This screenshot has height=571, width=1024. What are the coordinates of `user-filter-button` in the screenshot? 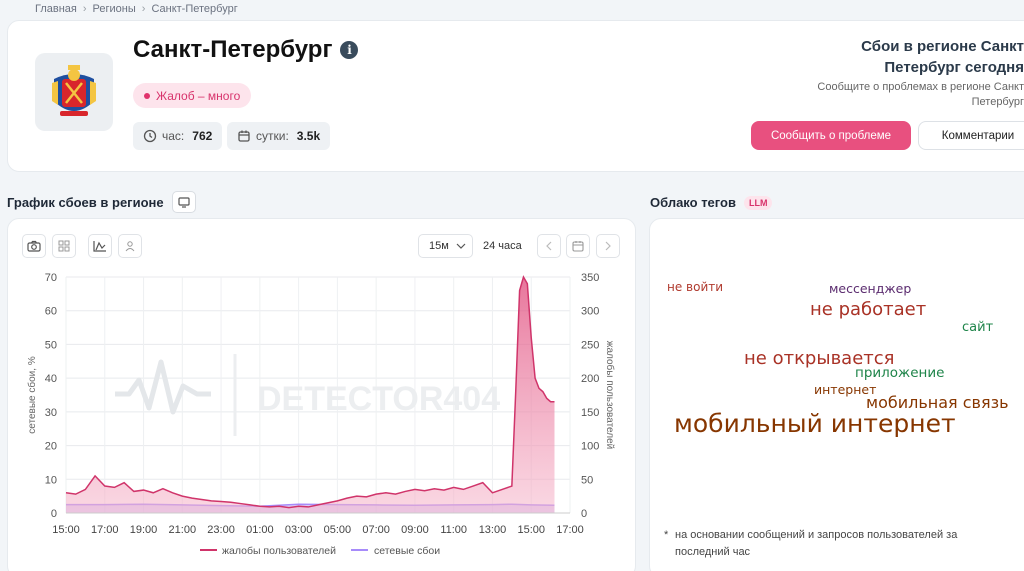 It's located at (130, 246).